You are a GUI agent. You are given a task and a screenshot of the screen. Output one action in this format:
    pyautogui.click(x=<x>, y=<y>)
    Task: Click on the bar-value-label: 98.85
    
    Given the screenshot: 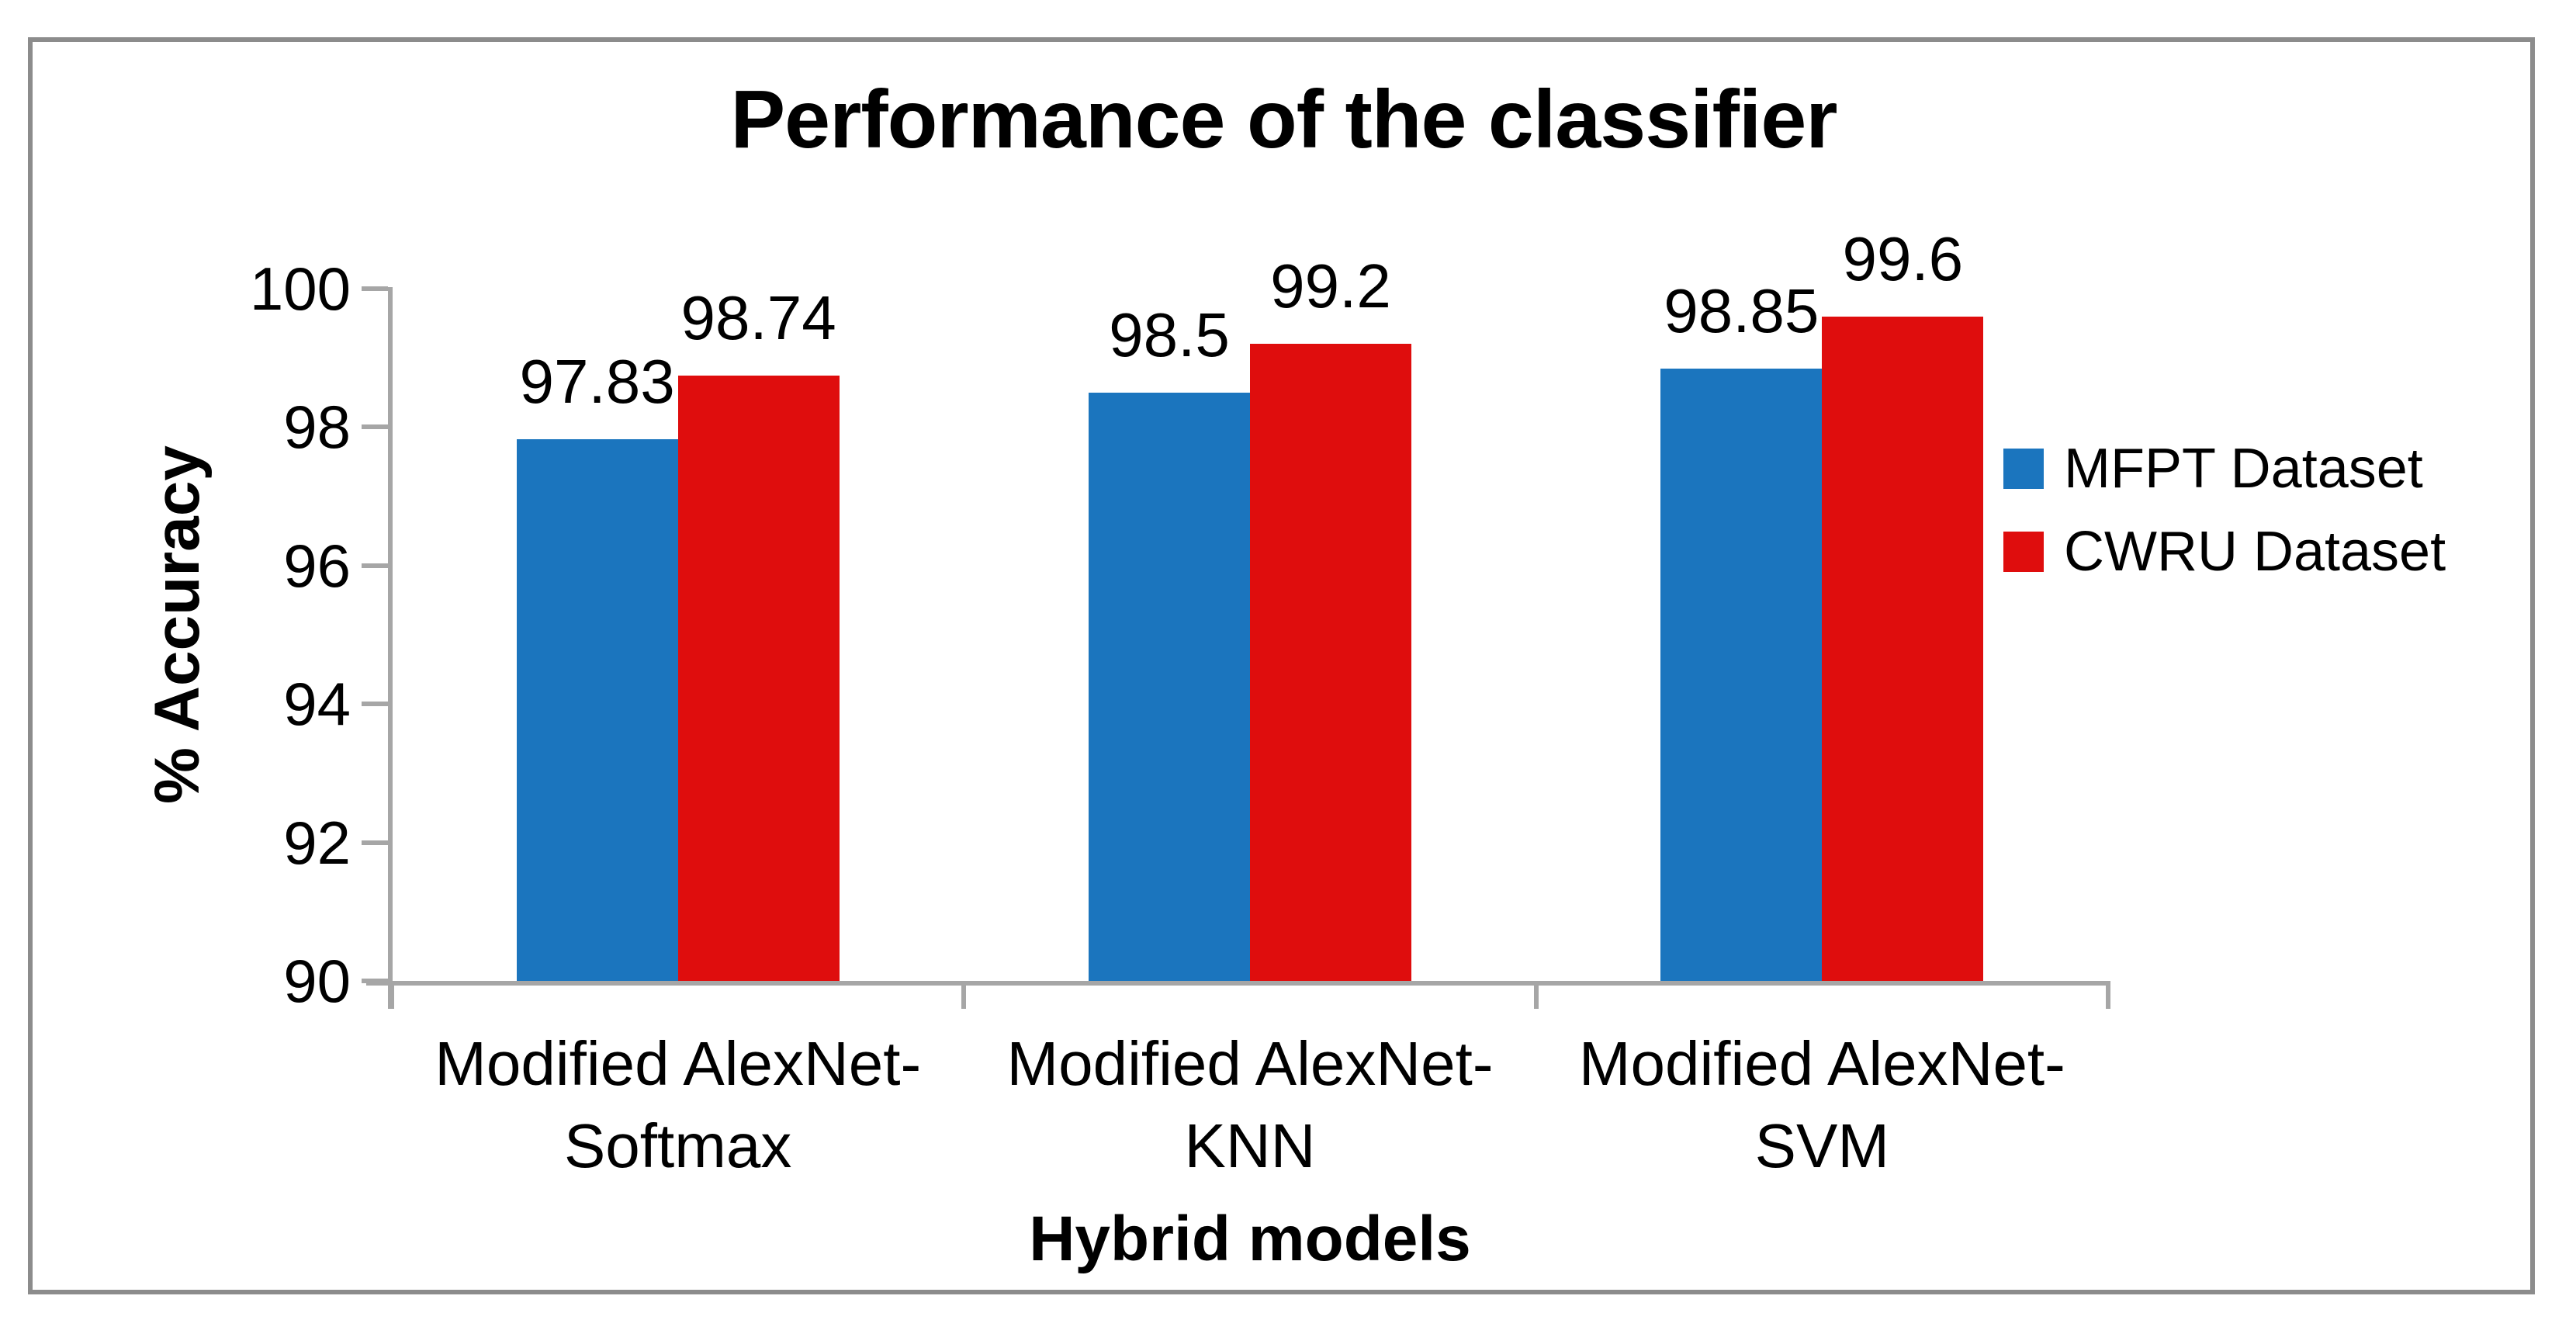 What is the action you would take?
    pyautogui.click(x=1741, y=310)
    